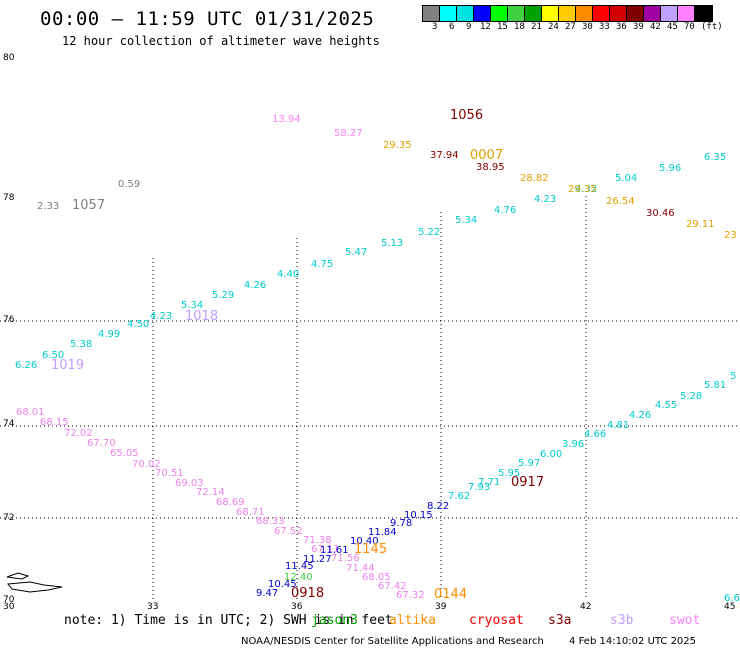 Image resolution: width=740 pixels, height=650 pixels. What do you see at coordinates (573, 444) in the screenshot?
I see `swh-value-label: 3.96` at bounding box center [573, 444].